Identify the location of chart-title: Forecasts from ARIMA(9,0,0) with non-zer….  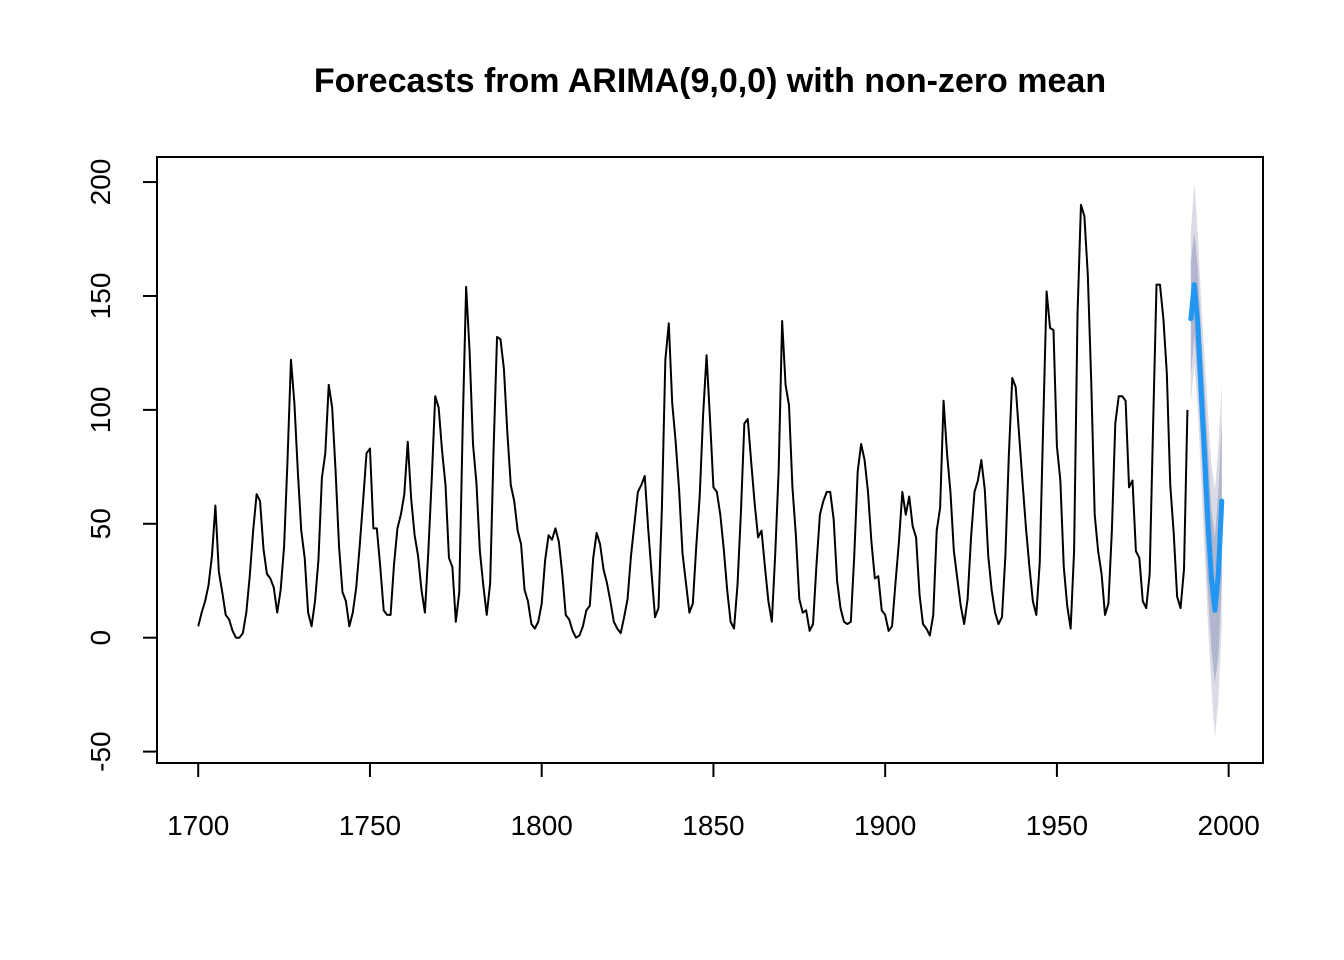
(710, 81).